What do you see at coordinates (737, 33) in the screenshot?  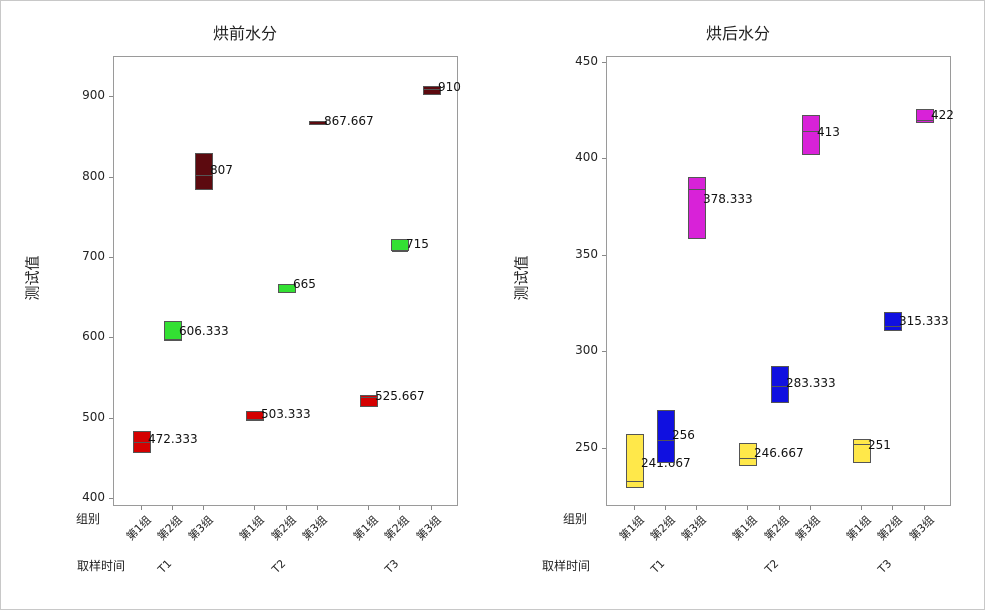 I see `chart-title: 烘后水分` at bounding box center [737, 33].